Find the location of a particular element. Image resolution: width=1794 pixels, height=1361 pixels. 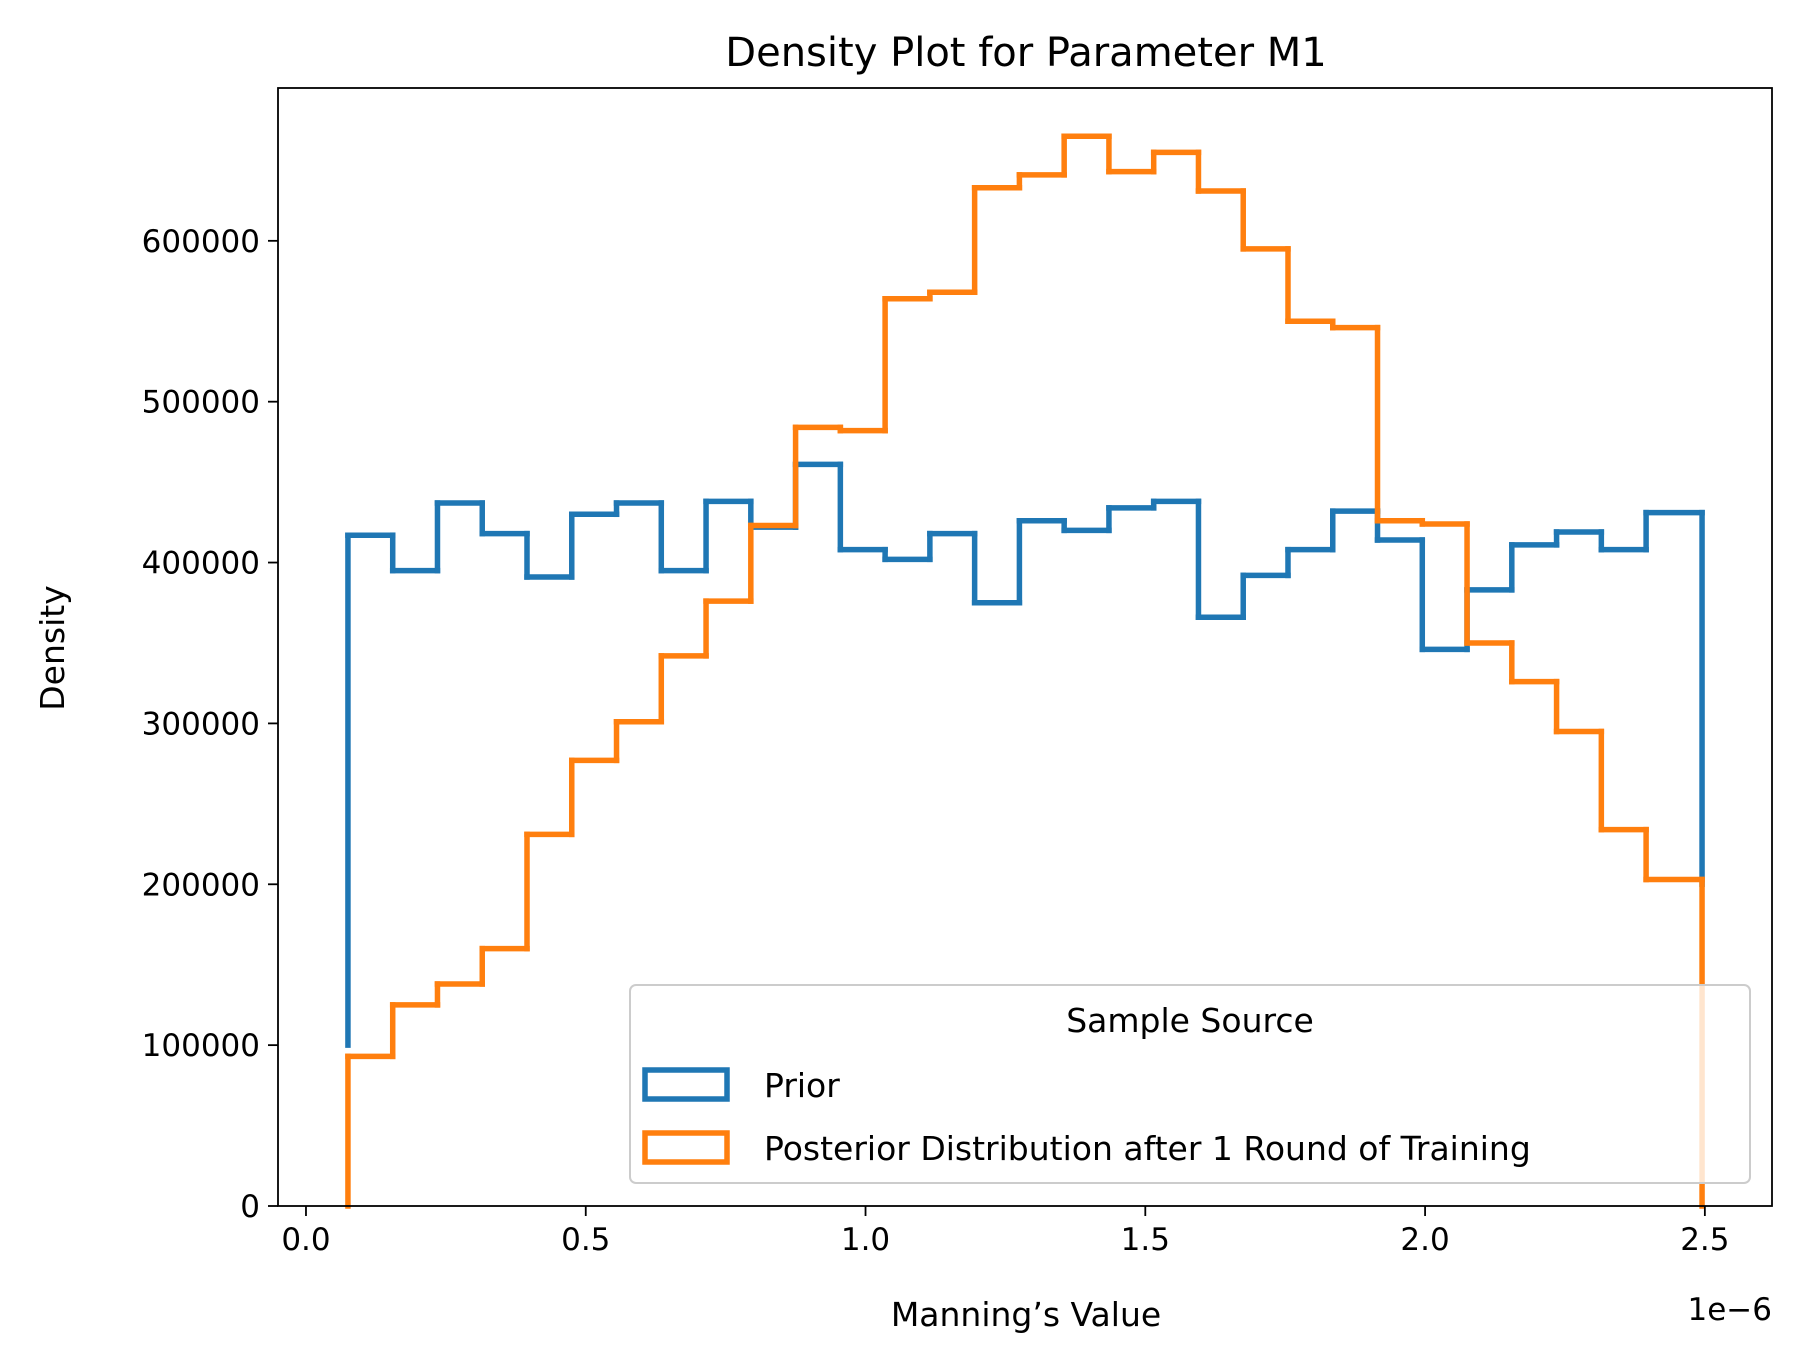

legend-swatch-prior is located at coordinates (686, 1084).